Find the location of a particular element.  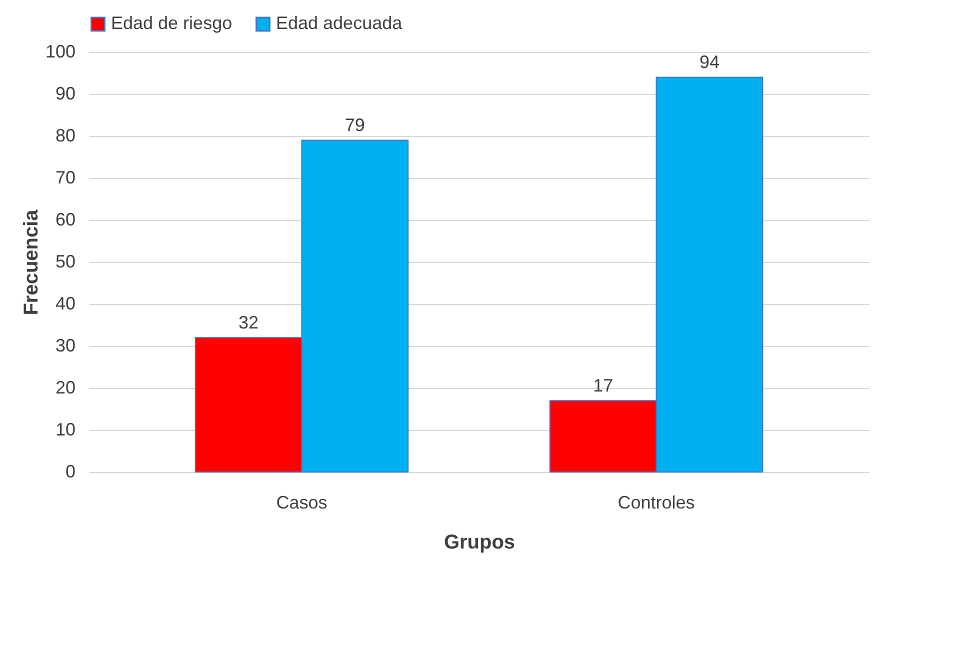

data-label: 94 is located at coordinates (709, 62).